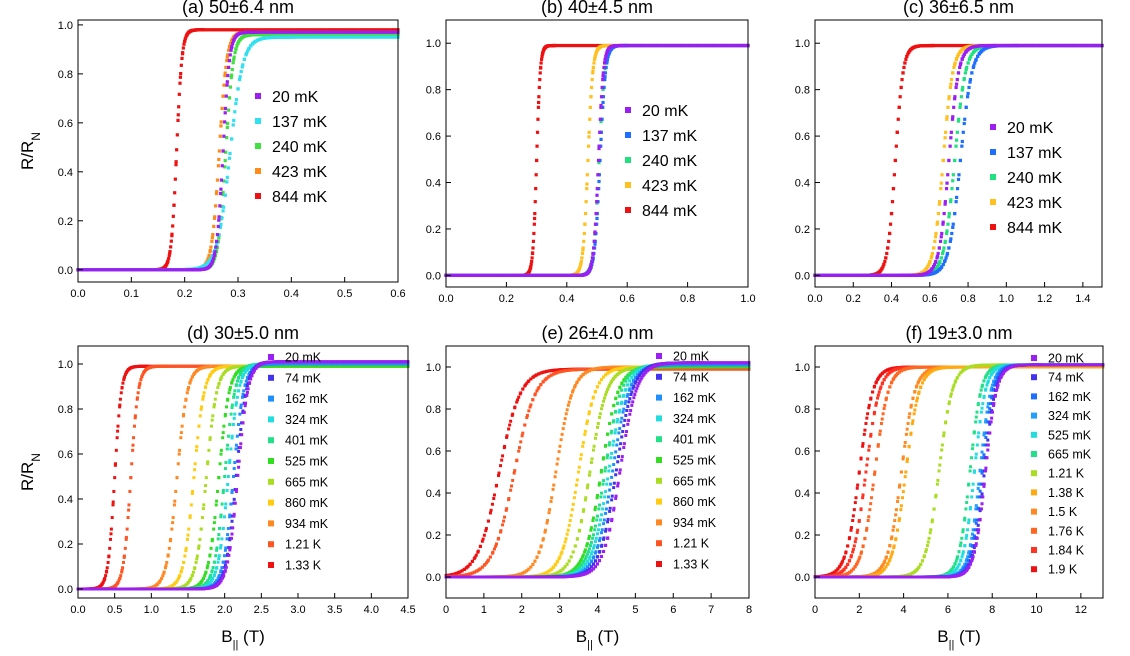 The width and height of the screenshot is (1130, 656). I want to click on y-tick-label: 0.2, so click(433, 230).